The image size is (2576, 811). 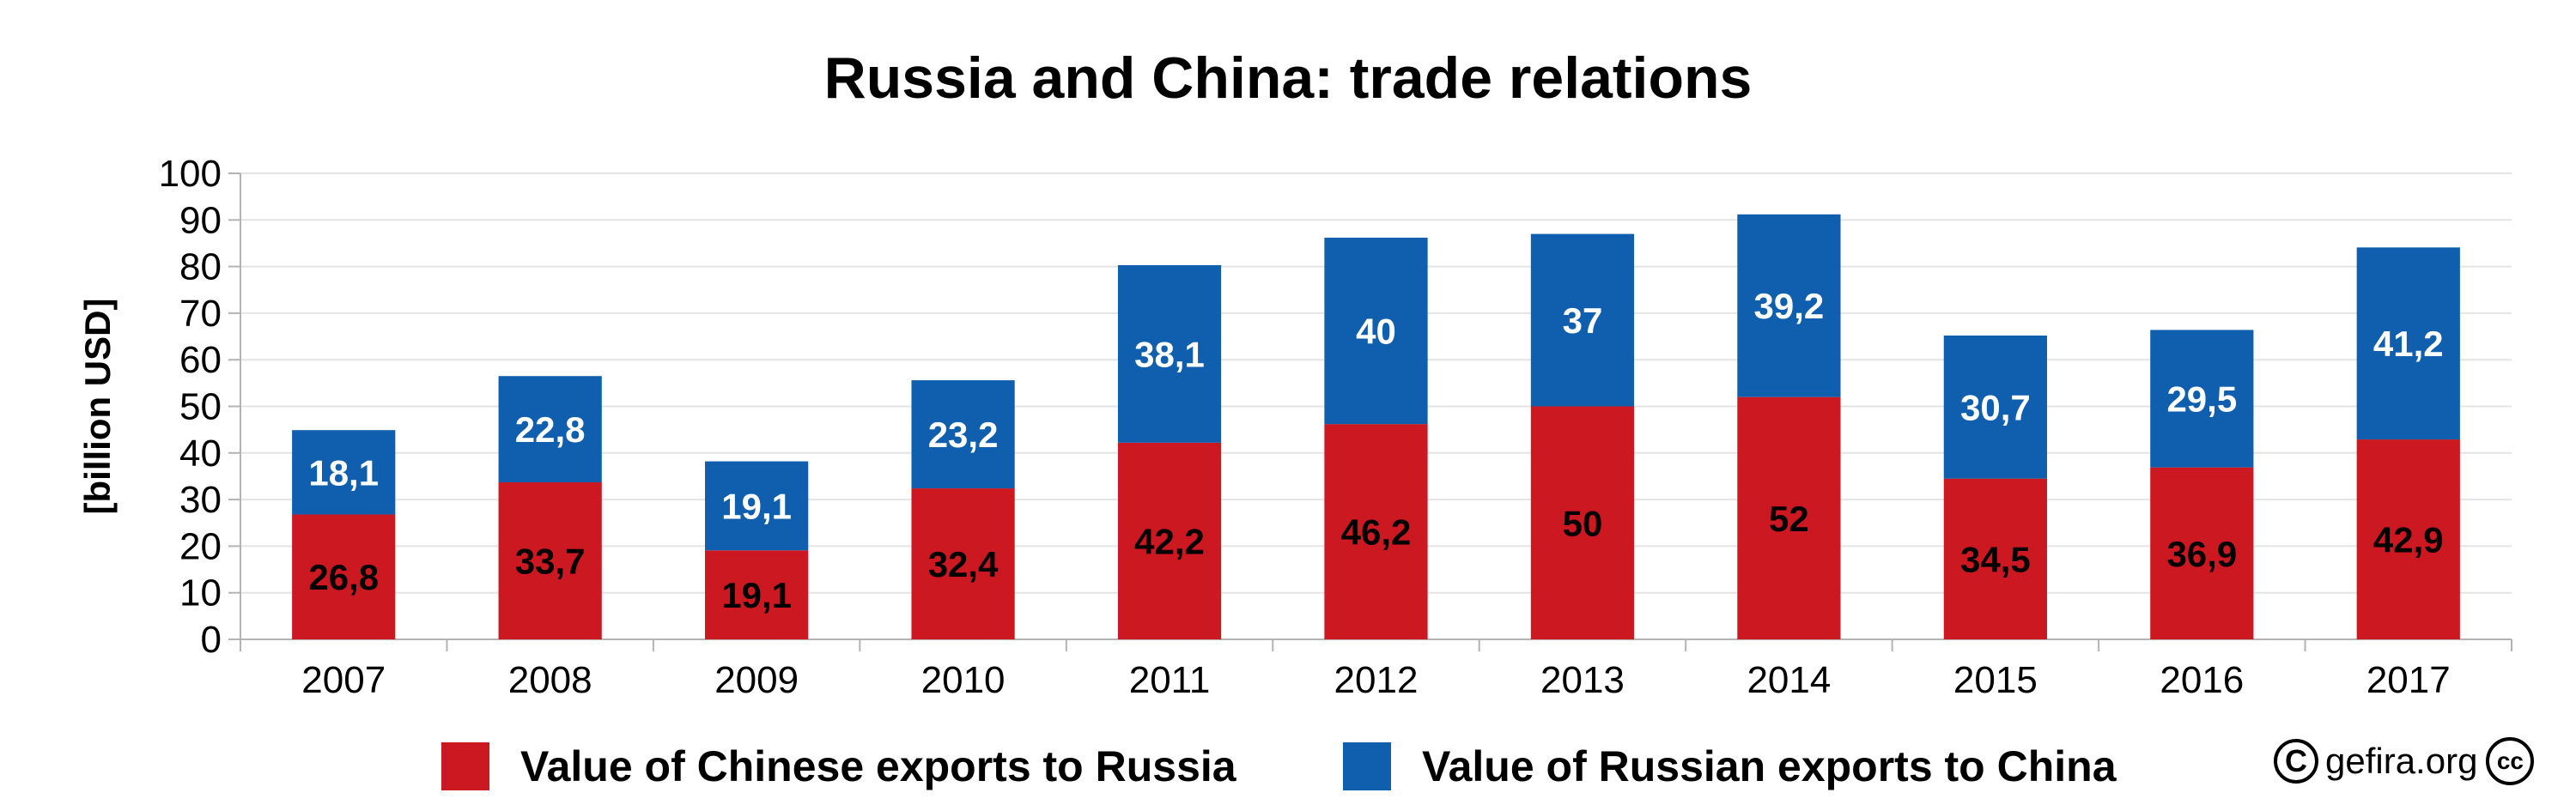 What do you see at coordinates (201, 220) in the screenshot?
I see `y-tick-label: 90` at bounding box center [201, 220].